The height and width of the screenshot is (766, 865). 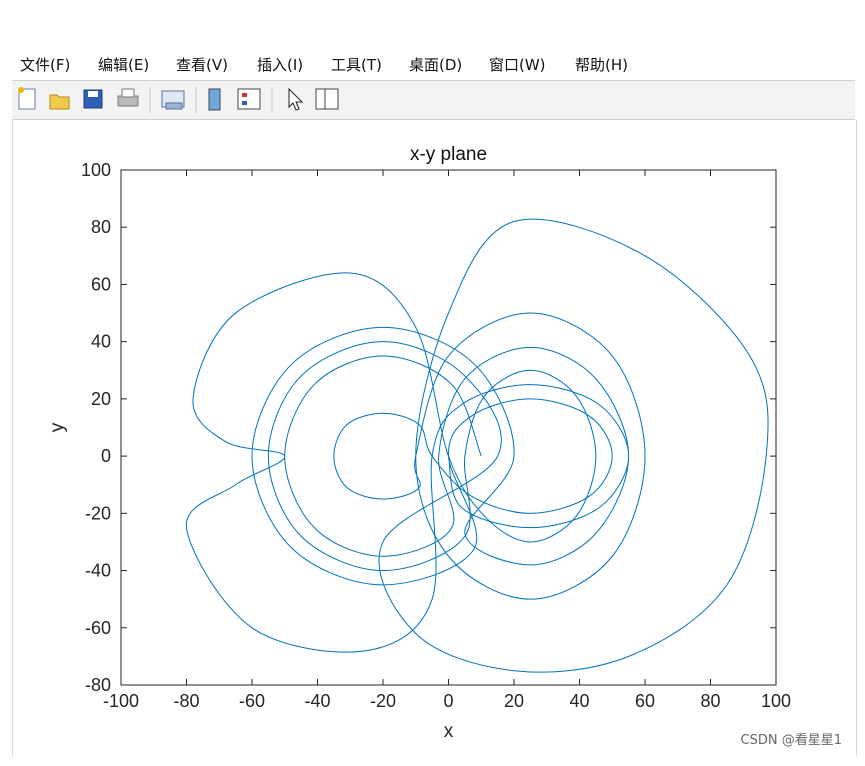 What do you see at coordinates (202, 65) in the screenshot?
I see `menu-item: 查看(V)` at bounding box center [202, 65].